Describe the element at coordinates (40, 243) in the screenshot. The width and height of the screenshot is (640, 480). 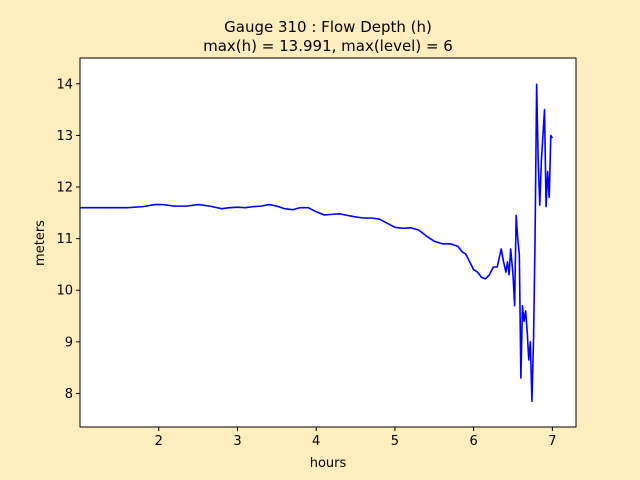
I see `y-axis-label: meters` at that location.